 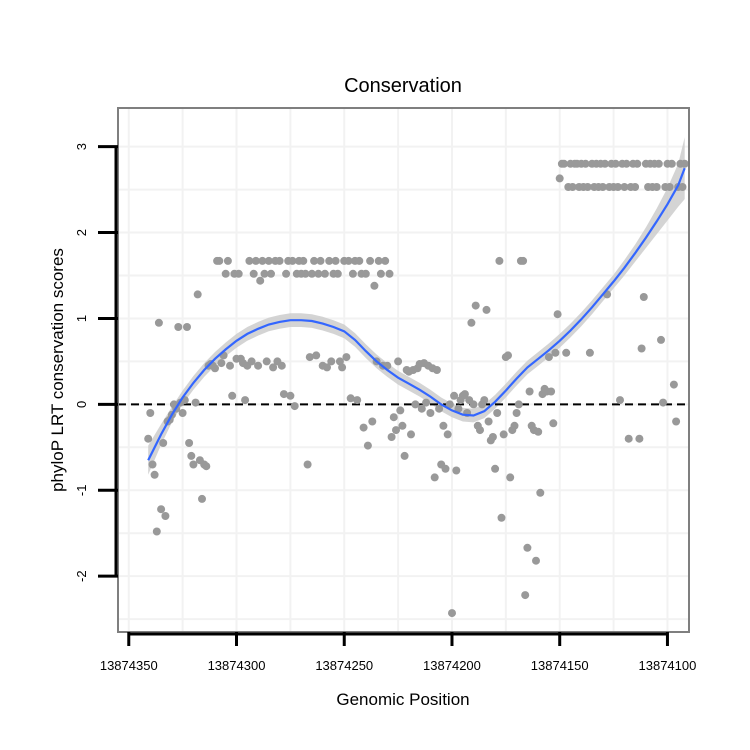 I want to click on x-tick-label: 13874350, so click(x=129, y=665).